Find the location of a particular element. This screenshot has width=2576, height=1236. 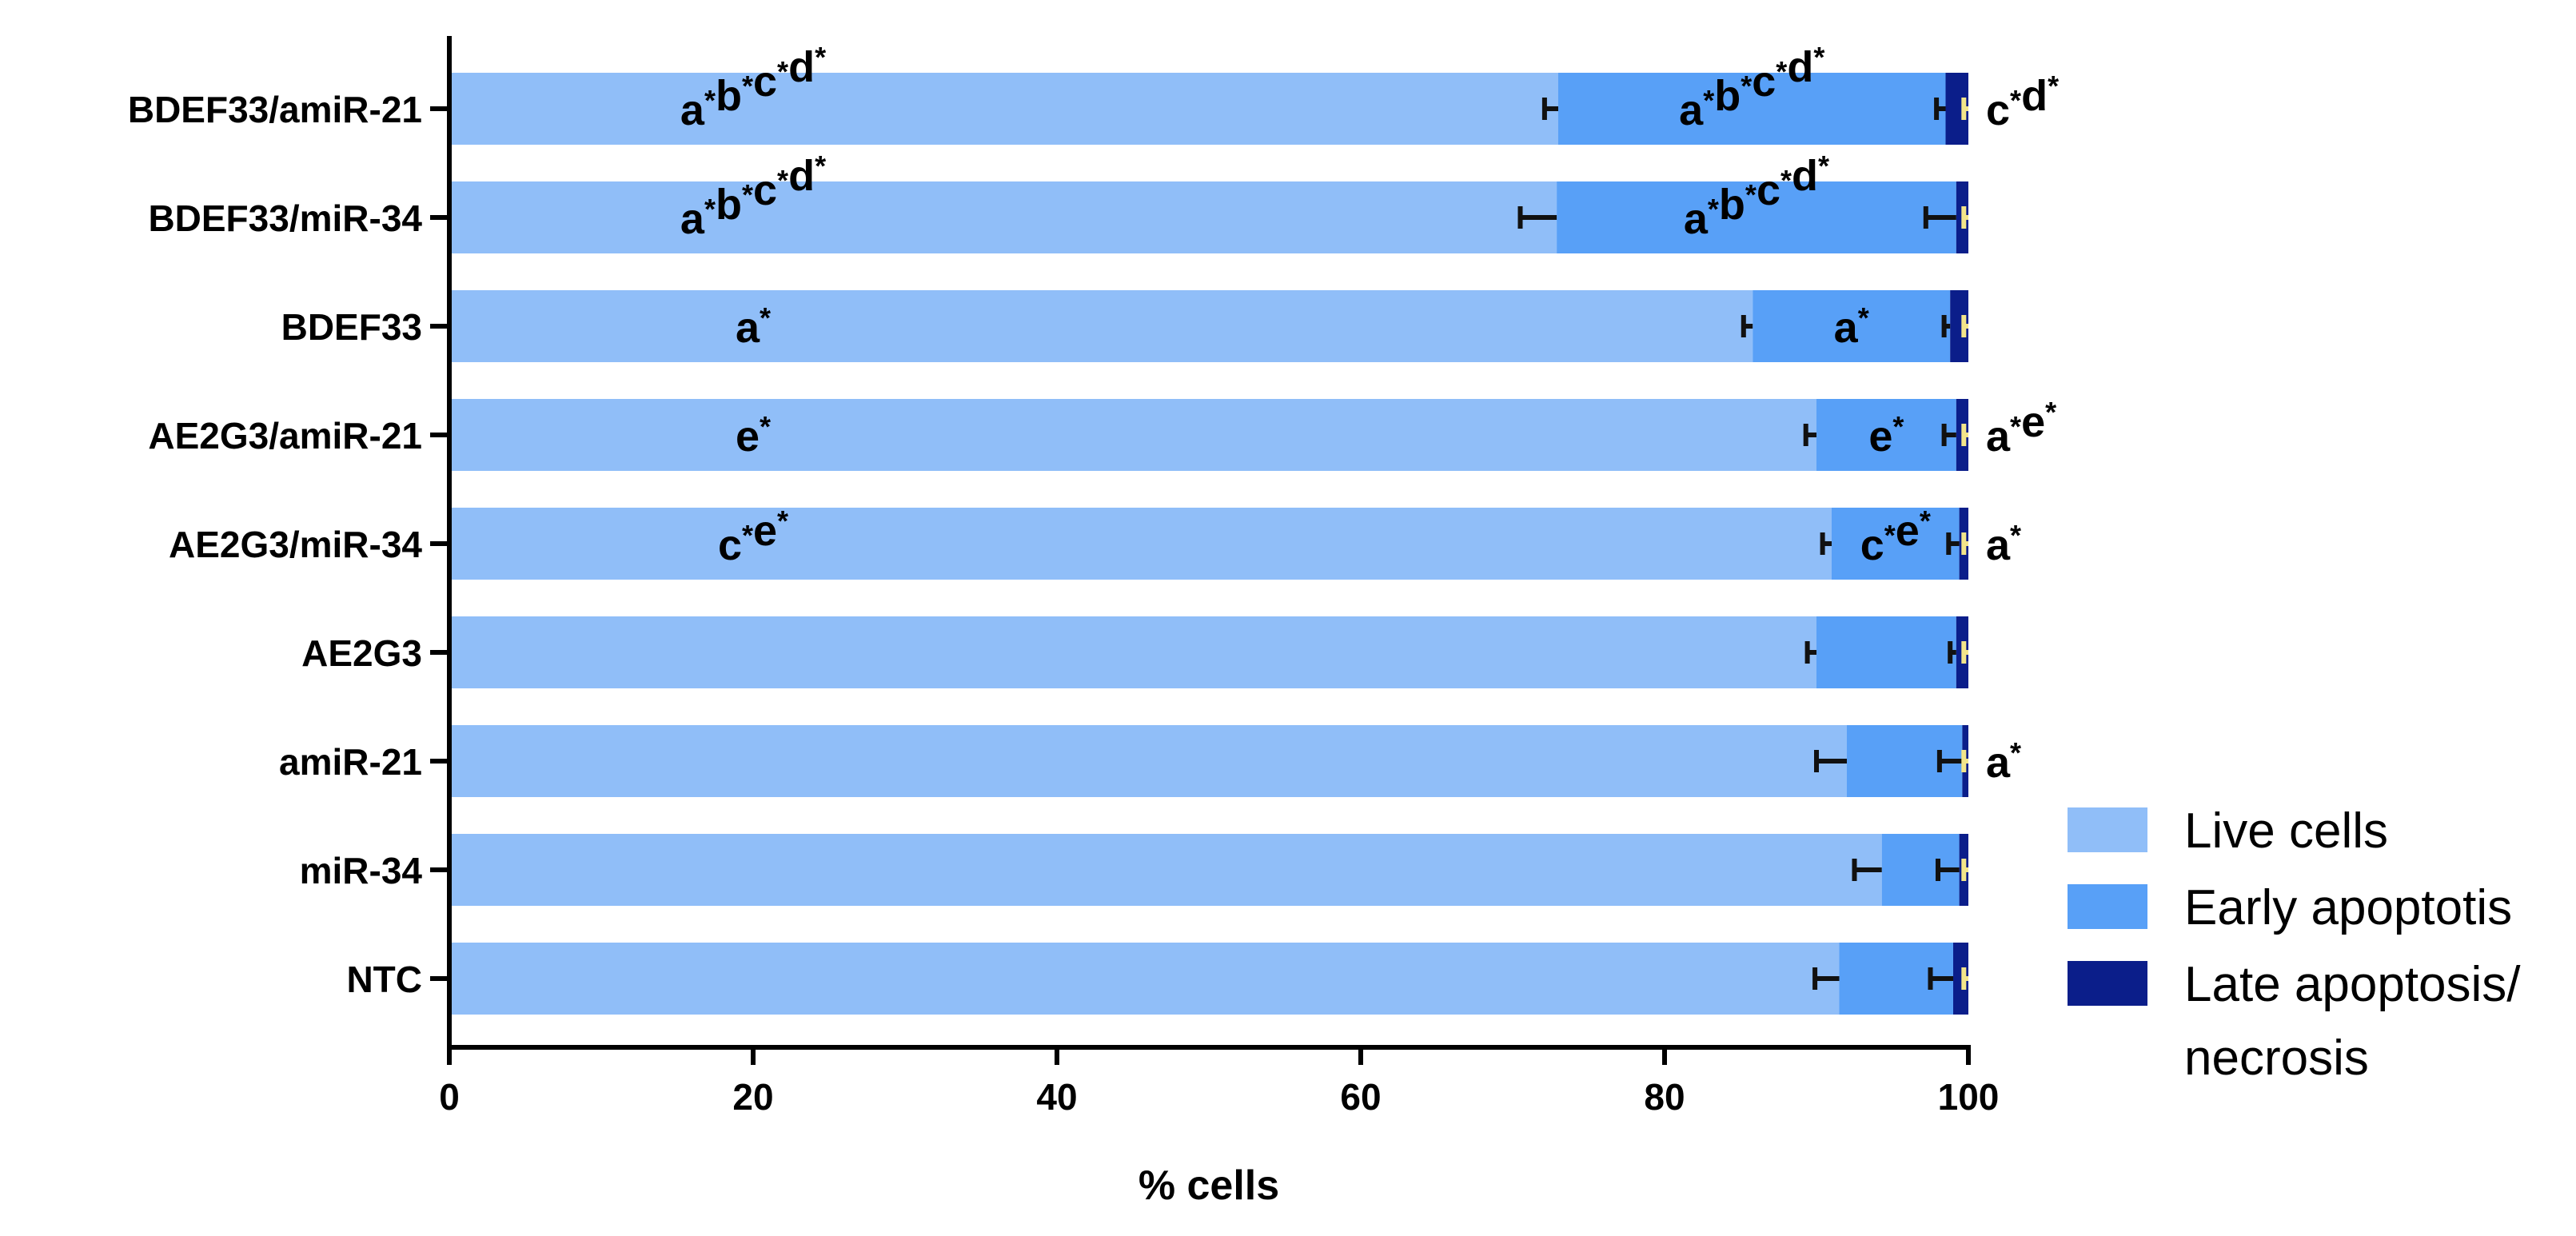

x-tick-label: 100 is located at coordinates (1969, 1097).